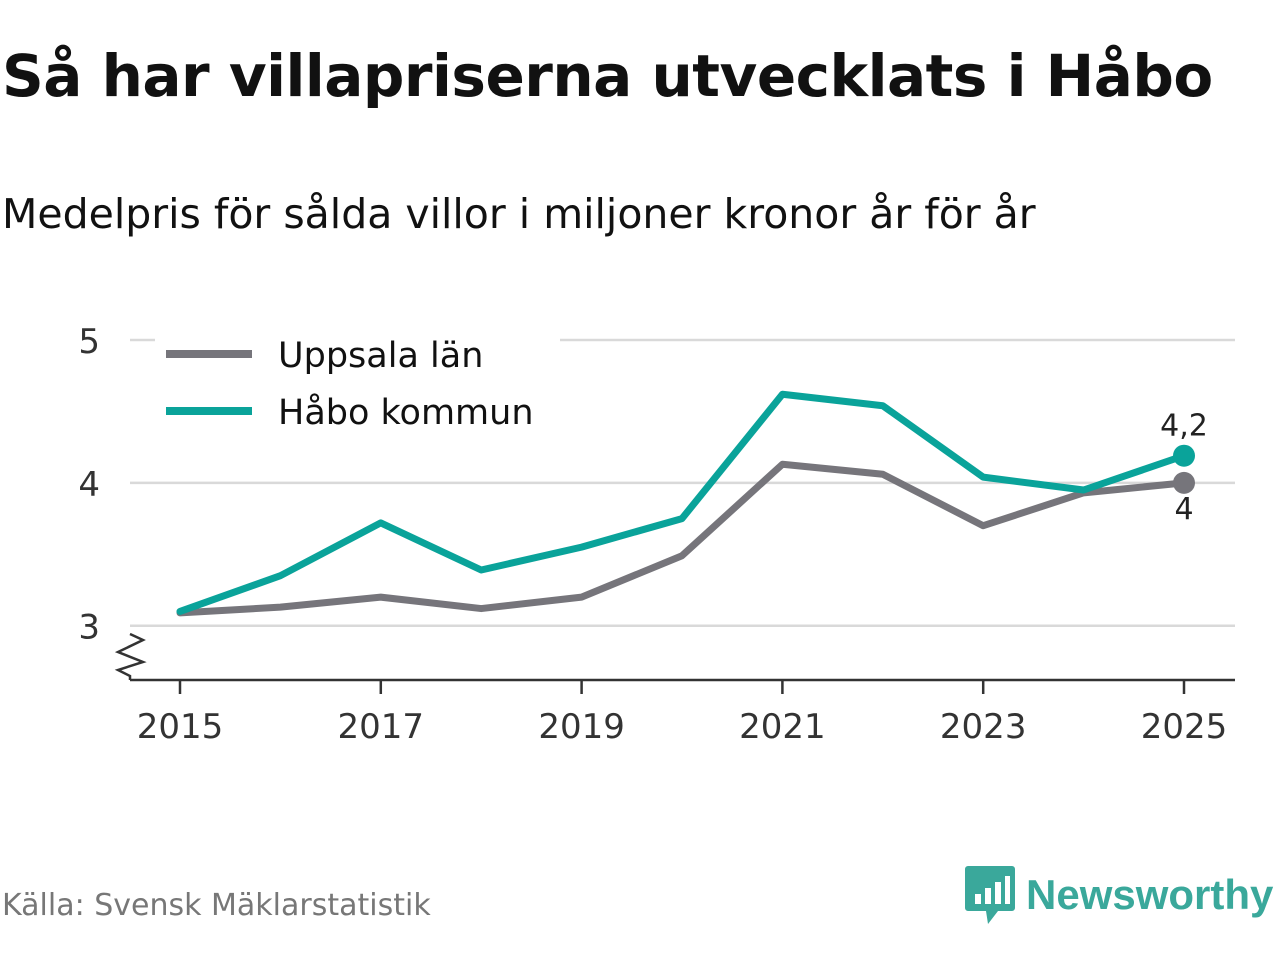 This screenshot has width=1280, height=960. What do you see at coordinates (990, 895) in the screenshot?
I see `newsworthy-logo-icon` at bounding box center [990, 895].